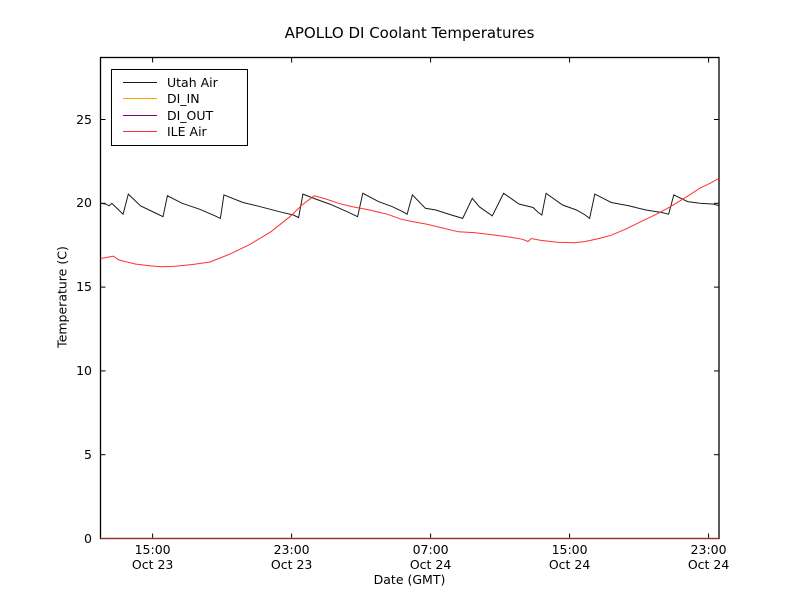 Image resolution: width=800 pixels, height=600 pixels. I want to click on legend-label: Utah Air, so click(192, 82).